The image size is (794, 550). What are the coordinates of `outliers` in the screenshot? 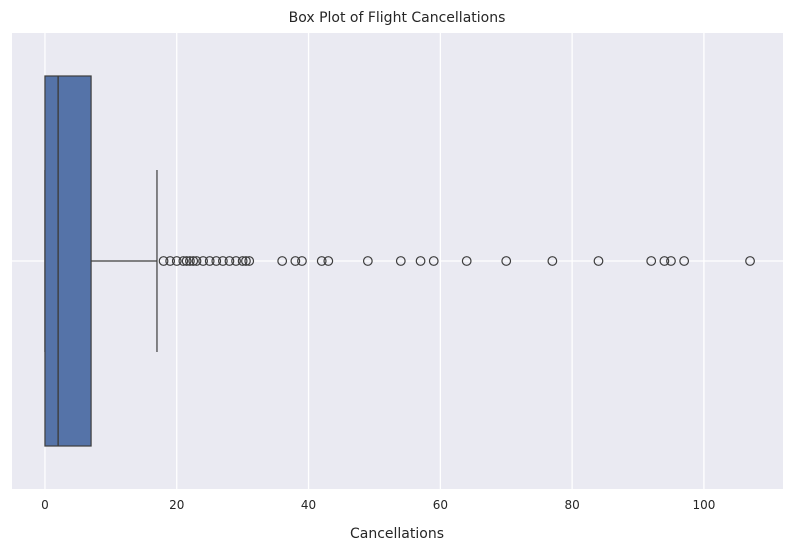 It's located at (456, 261).